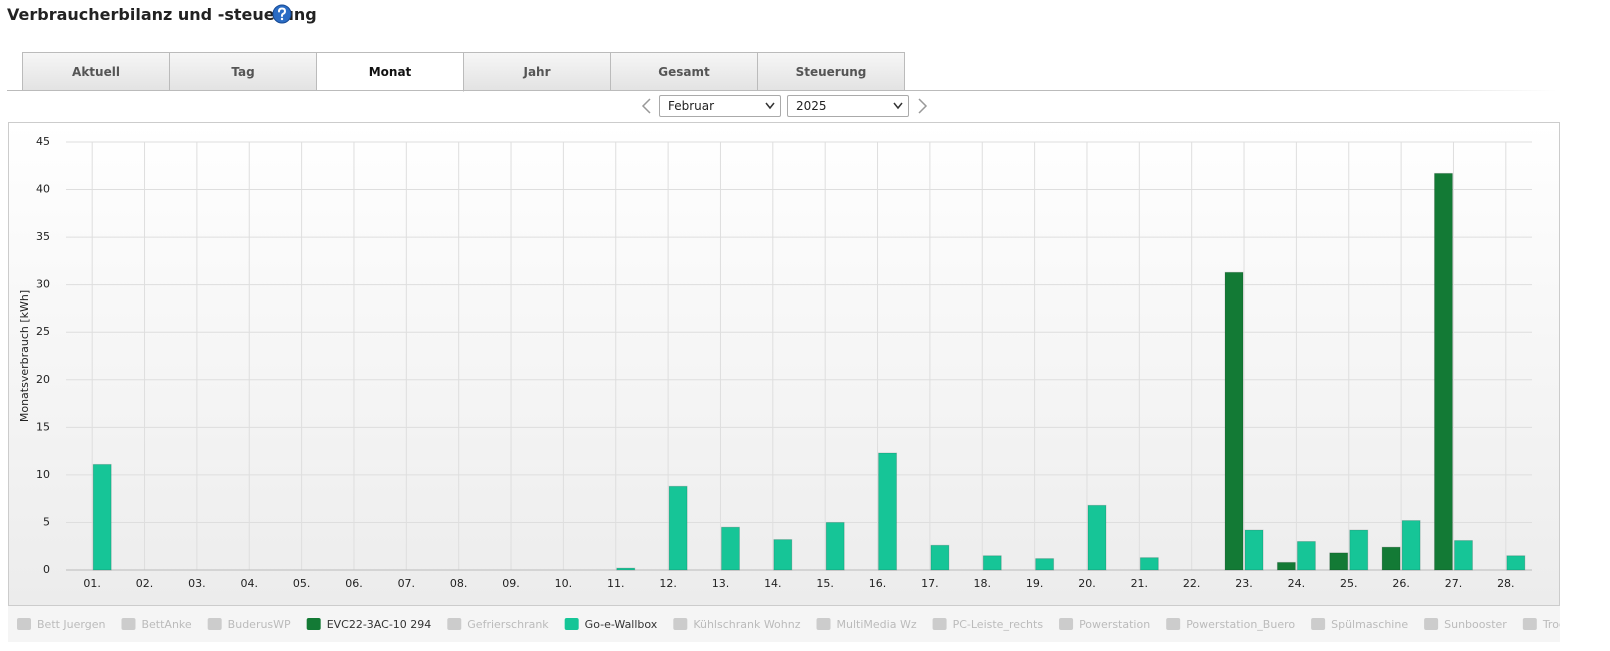 The width and height of the screenshot is (1610, 651). What do you see at coordinates (250, 583) in the screenshot?
I see `x-tick-label: 04.` at bounding box center [250, 583].